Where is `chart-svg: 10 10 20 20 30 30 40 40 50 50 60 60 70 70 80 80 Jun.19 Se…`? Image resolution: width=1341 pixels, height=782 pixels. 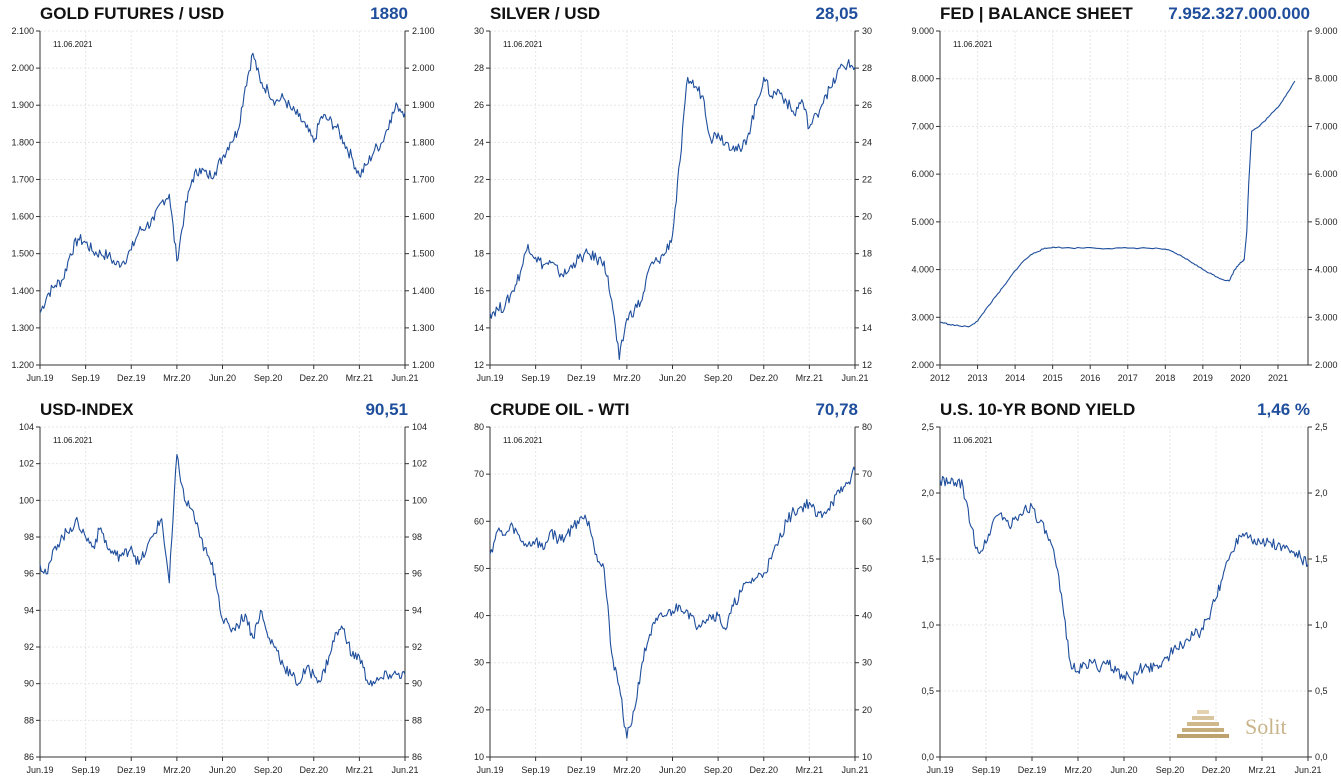 chart-svg: 10 10 20 20 30 30 40 40 50 50 60 60 70 70 80 80 Jun.19 Se… is located at coordinates (673, 598).